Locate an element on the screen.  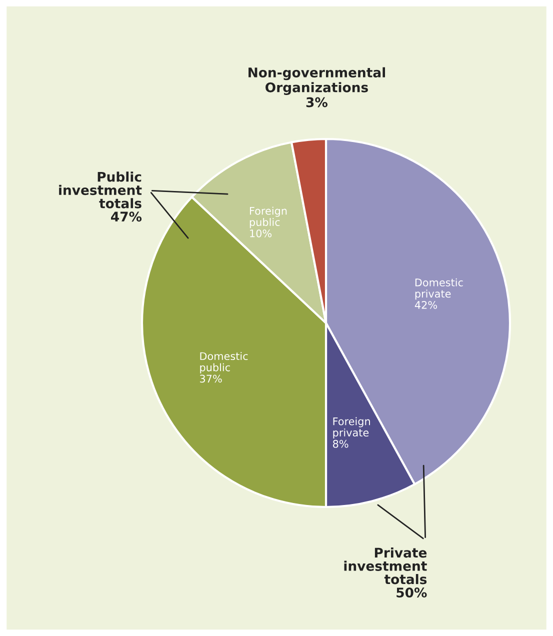
data-label: 8% is located at coordinates (340, 444).